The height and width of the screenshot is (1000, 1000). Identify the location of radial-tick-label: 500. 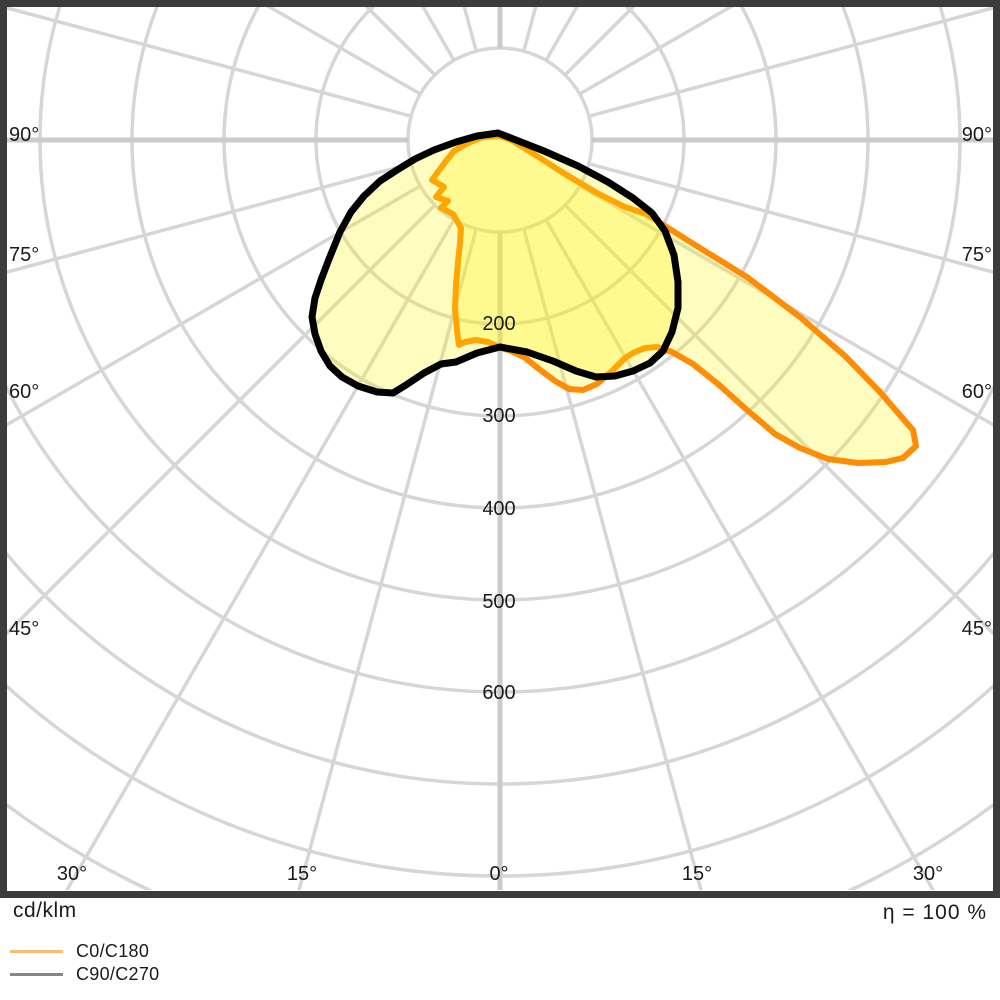
(498, 602).